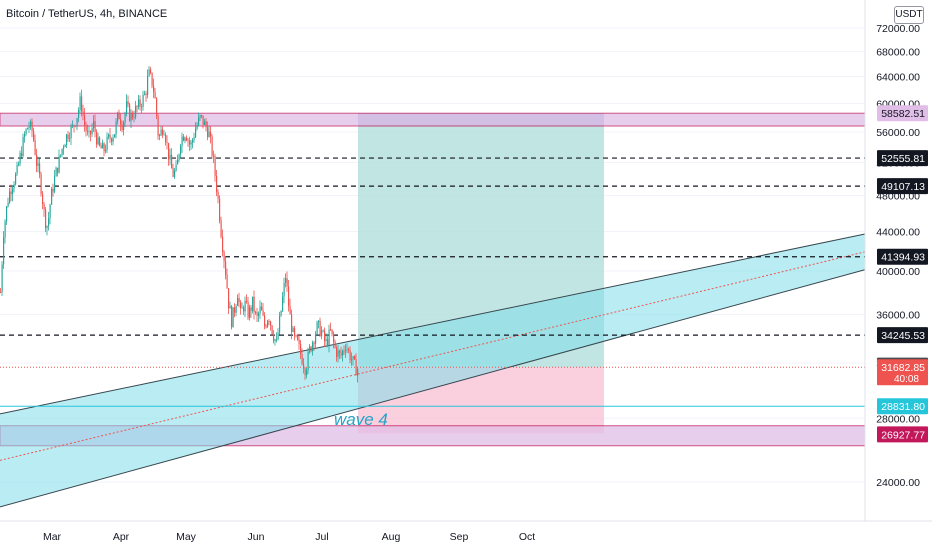 This screenshot has height=550, width=932. I want to click on time-tick-label: May, so click(186, 537).